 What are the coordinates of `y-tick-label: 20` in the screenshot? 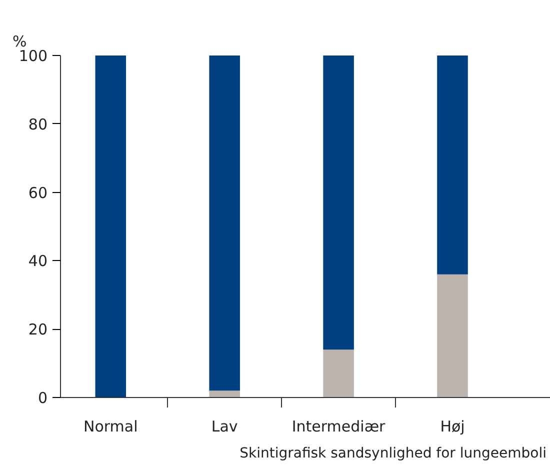 It's located at (38, 329).